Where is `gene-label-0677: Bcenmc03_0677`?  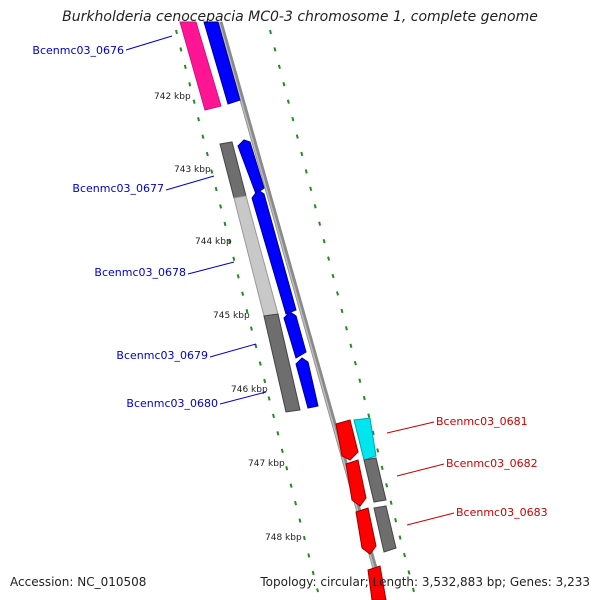
gene-label-0677: Bcenmc03_0677 is located at coordinates (118, 188).